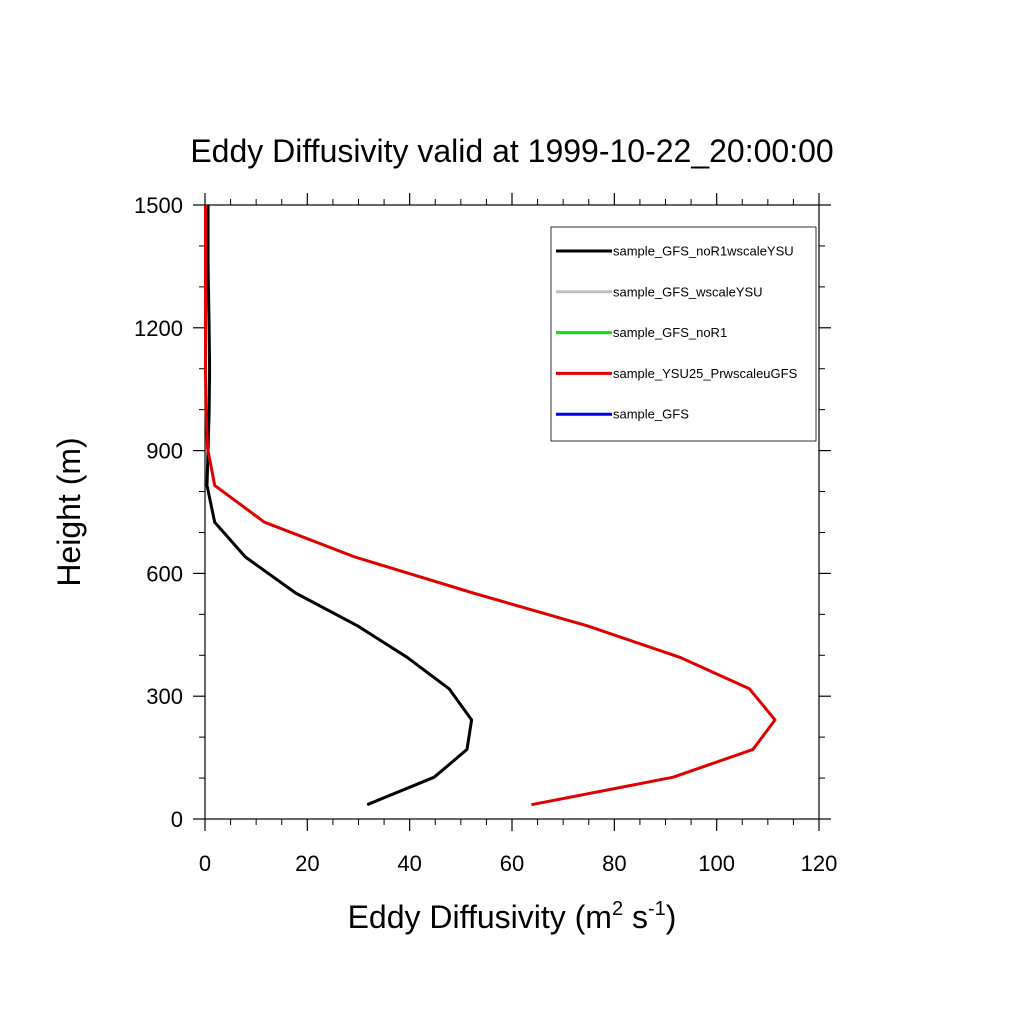  I want to click on x-tick-label: 20, so click(307, 863).